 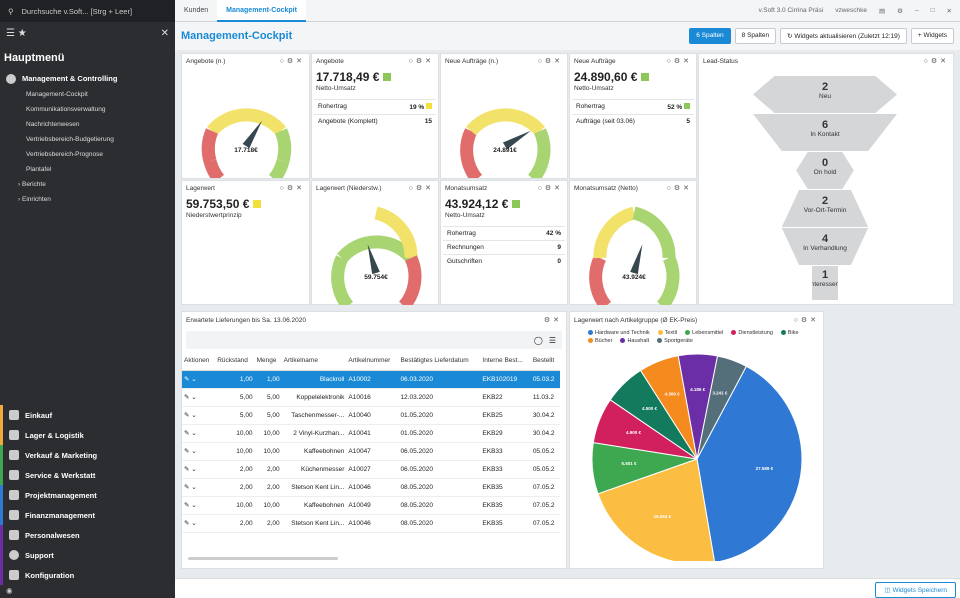 What do you see at coordinates (932, 36) in the screenshot?
I see `add-widgets-button: + Widgets` at bounding box center [932, 36].